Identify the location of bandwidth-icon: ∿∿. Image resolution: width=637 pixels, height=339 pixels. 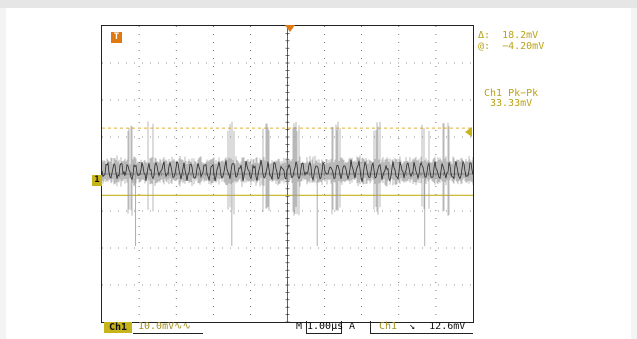
(182, 326).